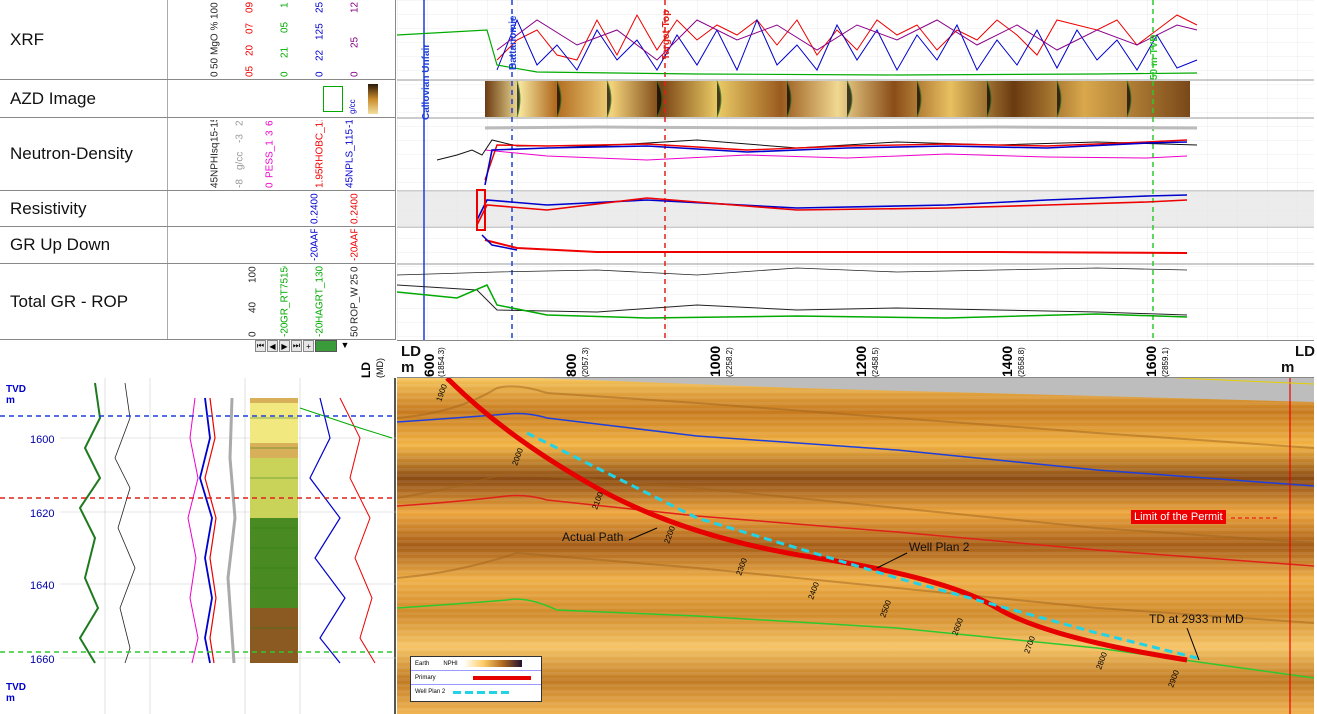 The height and width of the screenshot is (714, 1317). What do you see at coordinates (42, 586) in the screenshot?
I see `tvd-depth-1640: 1640` at bounding box center [42, 586].